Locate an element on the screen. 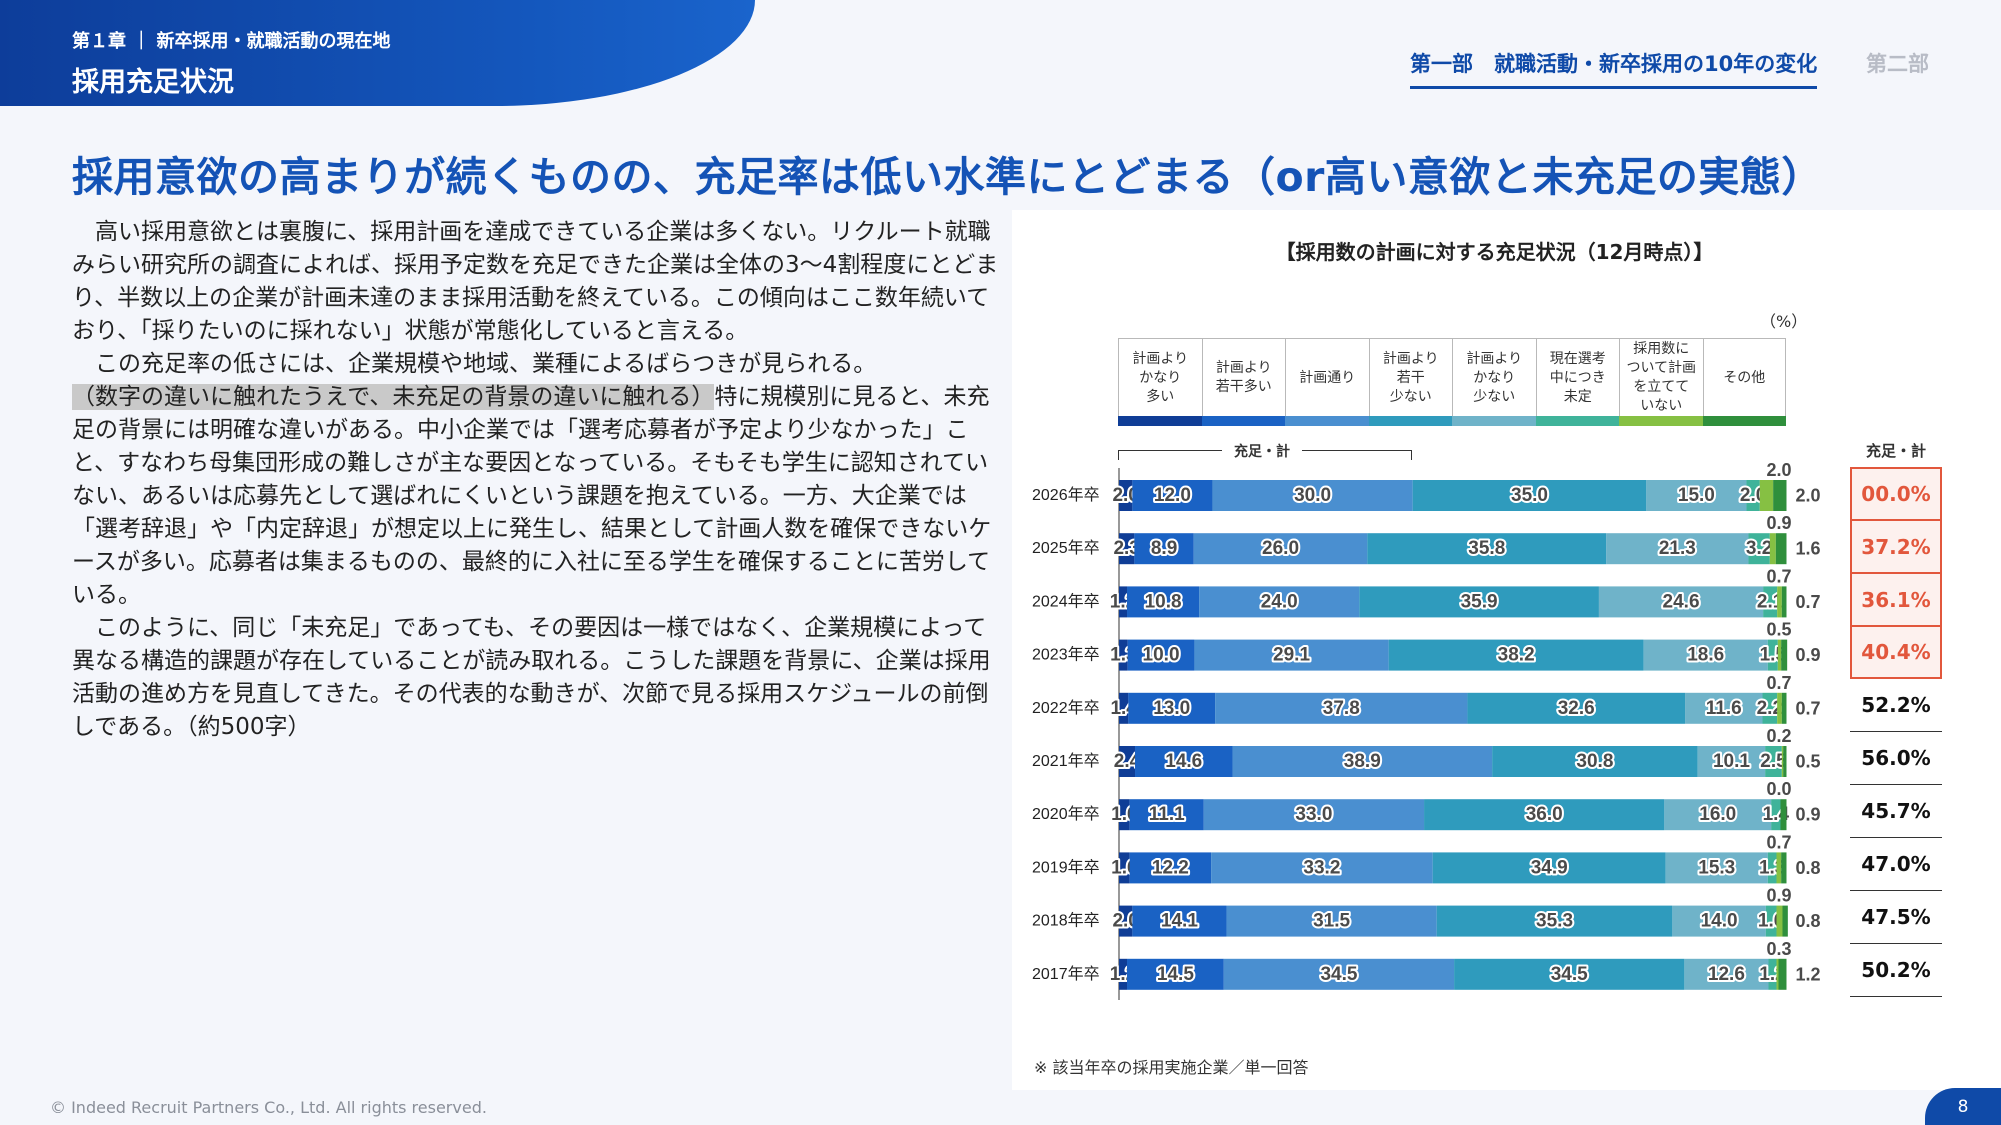 The image size is (2001, 1125). data-label: 1.2 is located at coordinates (1807, 974).